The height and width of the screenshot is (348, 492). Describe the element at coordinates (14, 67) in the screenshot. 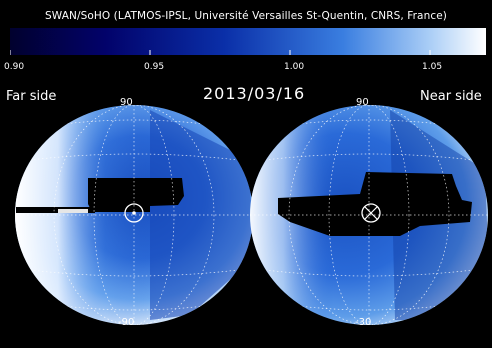

I see `colorbar-tick-label: 0.90` at that location.